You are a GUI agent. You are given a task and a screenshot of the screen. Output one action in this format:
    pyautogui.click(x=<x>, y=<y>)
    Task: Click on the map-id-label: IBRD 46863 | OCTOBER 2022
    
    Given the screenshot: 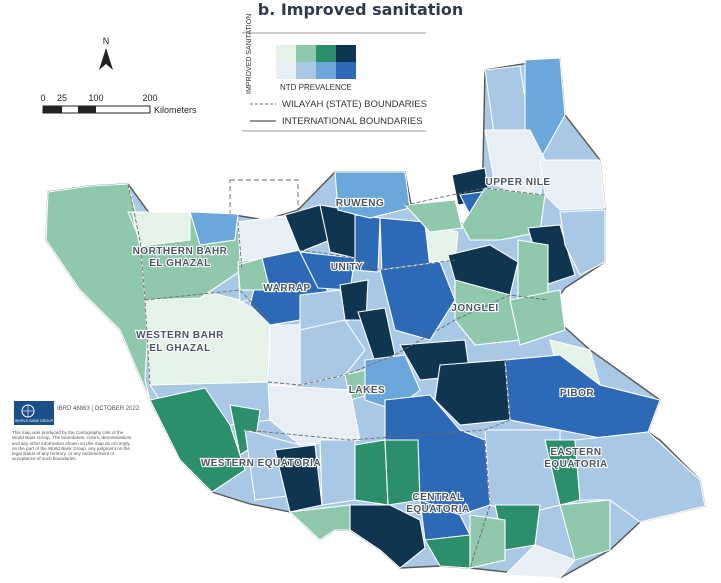 What is the action you would take?
    pyautogui.click(x=98, y=409)
    